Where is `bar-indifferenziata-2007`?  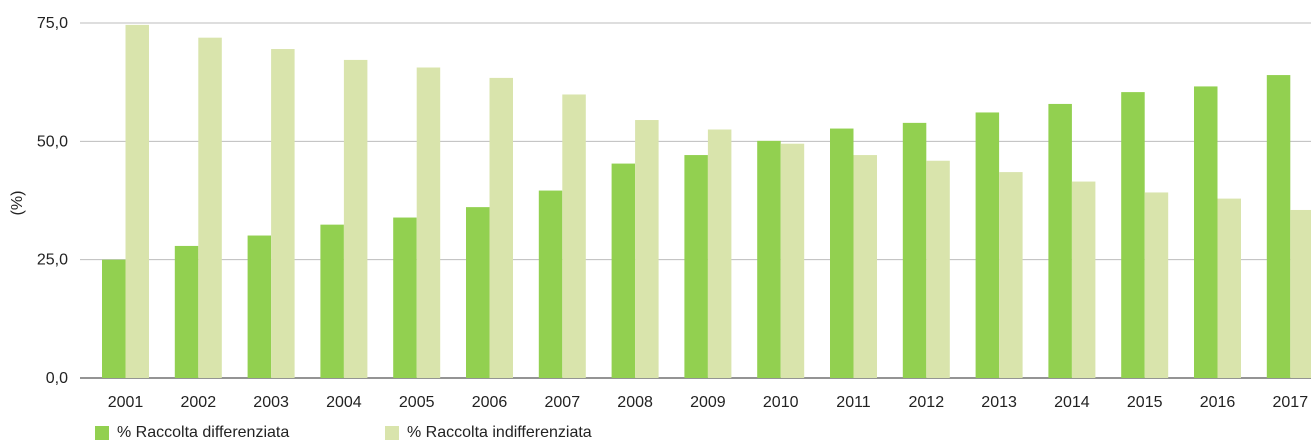
bar-indifferenziata-2007 is located at coordinates (574, 236).